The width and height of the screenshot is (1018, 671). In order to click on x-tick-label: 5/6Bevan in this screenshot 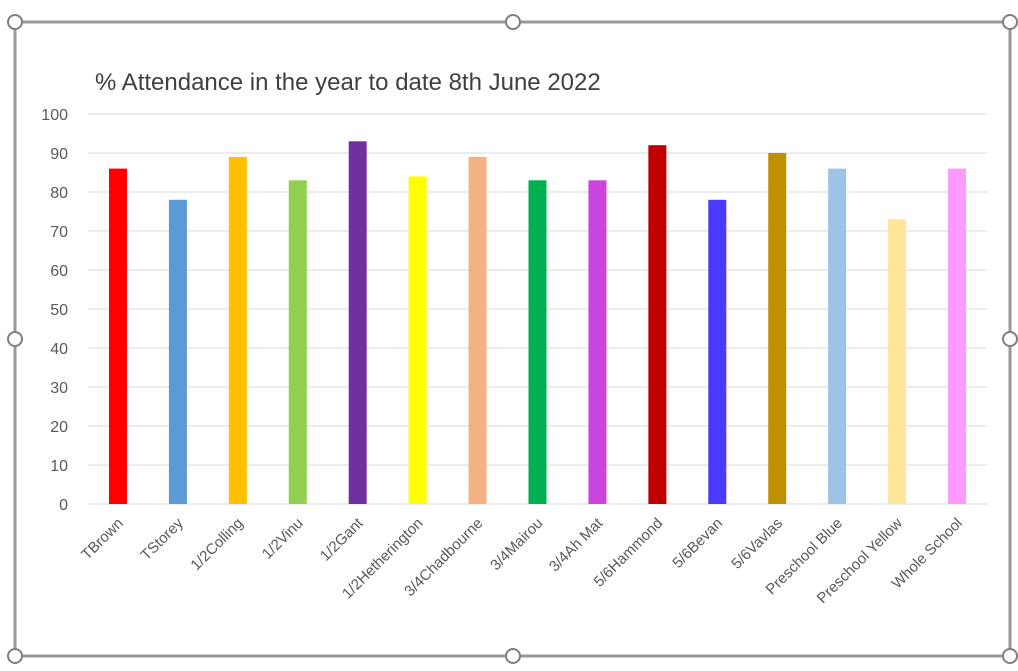, I will do `click(697, 543)`.